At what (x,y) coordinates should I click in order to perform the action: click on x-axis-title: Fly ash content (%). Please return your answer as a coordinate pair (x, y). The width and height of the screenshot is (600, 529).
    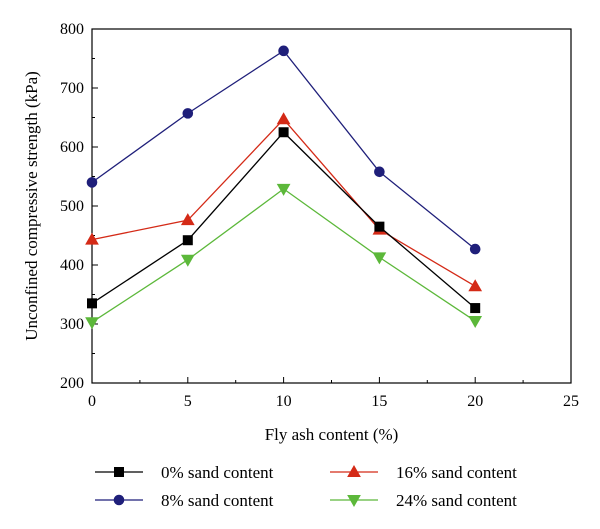
    Looking at the image, I should click on (332, 434).